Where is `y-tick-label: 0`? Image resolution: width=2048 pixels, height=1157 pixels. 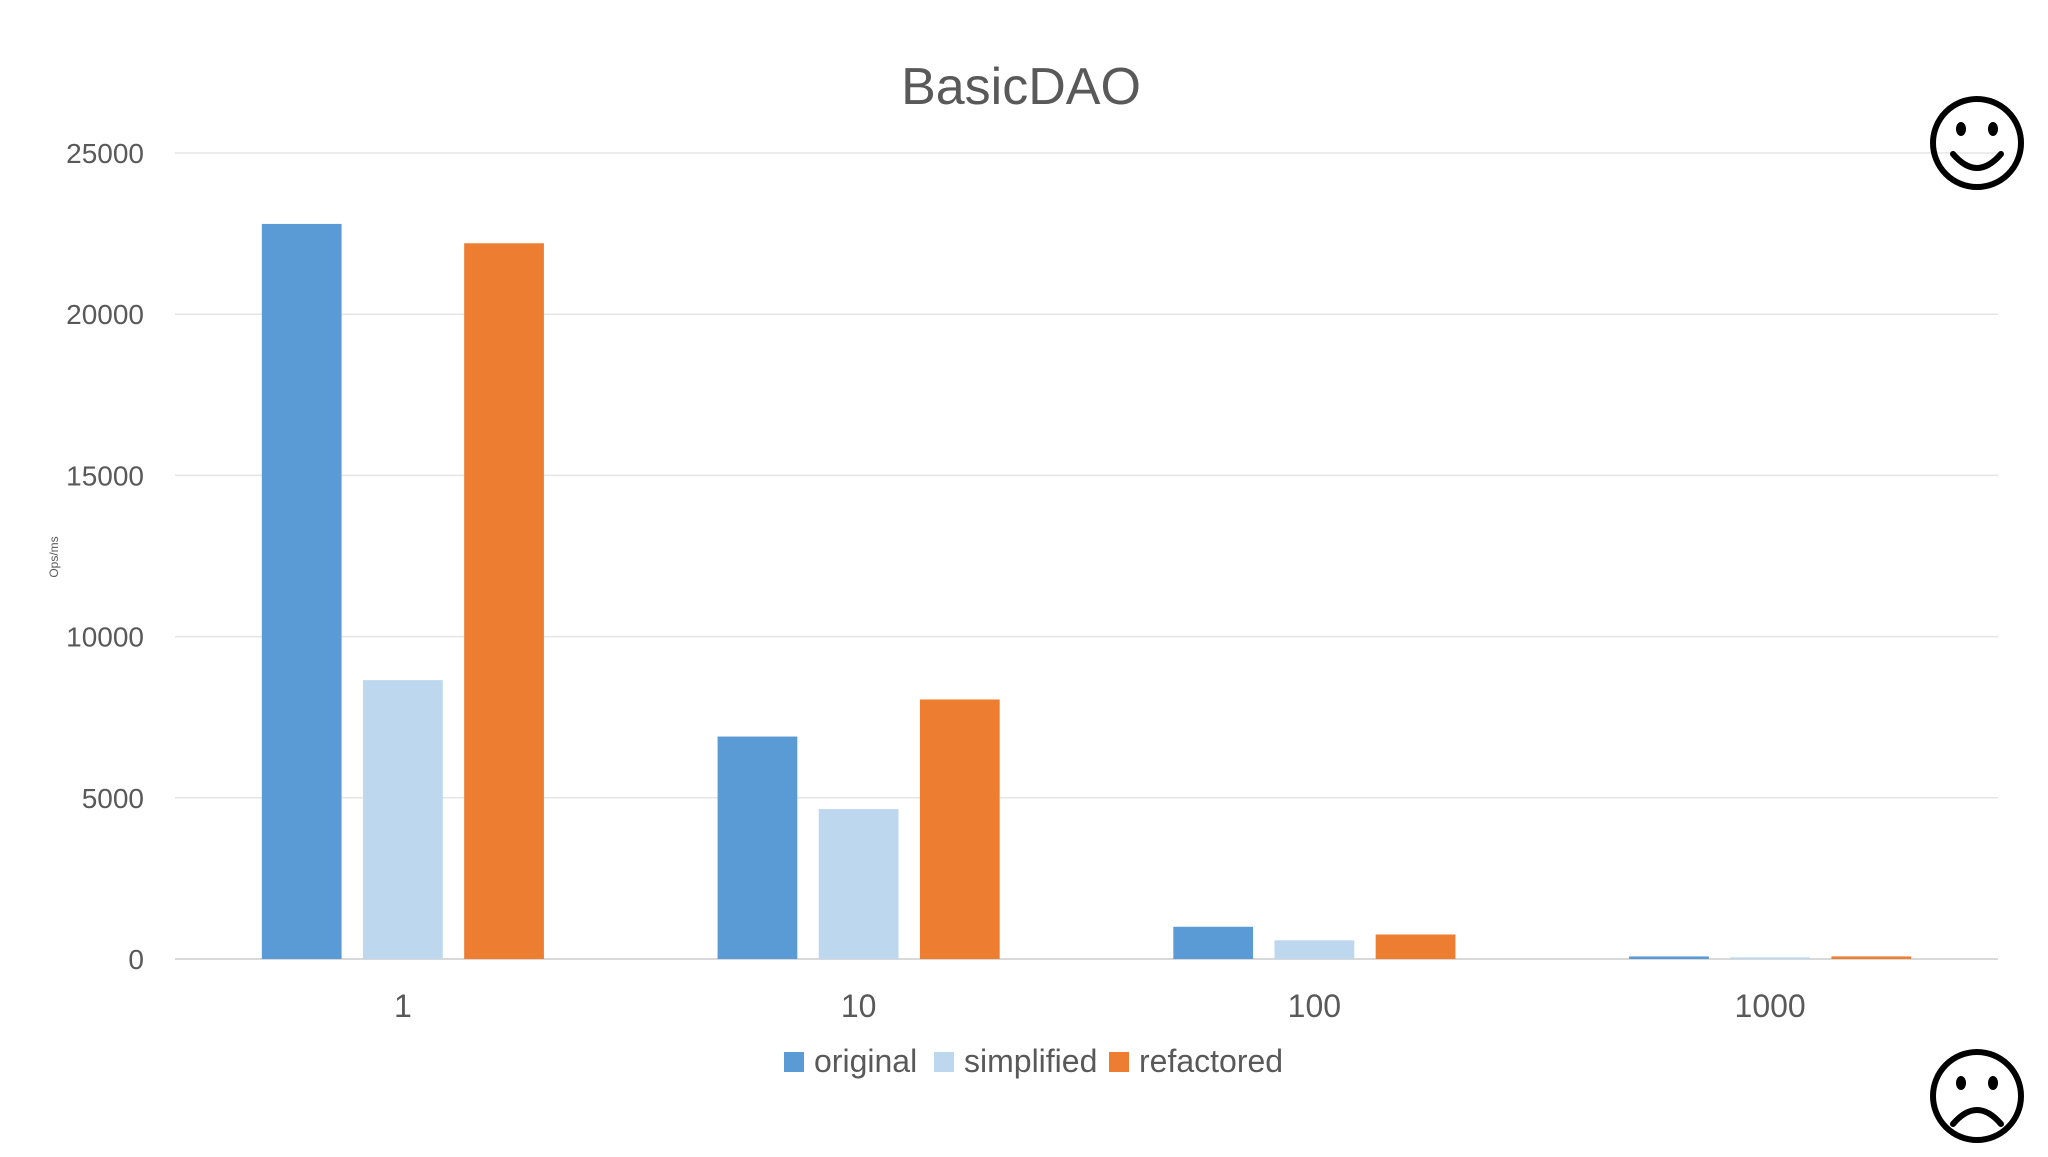 y-tick-label: 0 is located at coordinates (136, 959).